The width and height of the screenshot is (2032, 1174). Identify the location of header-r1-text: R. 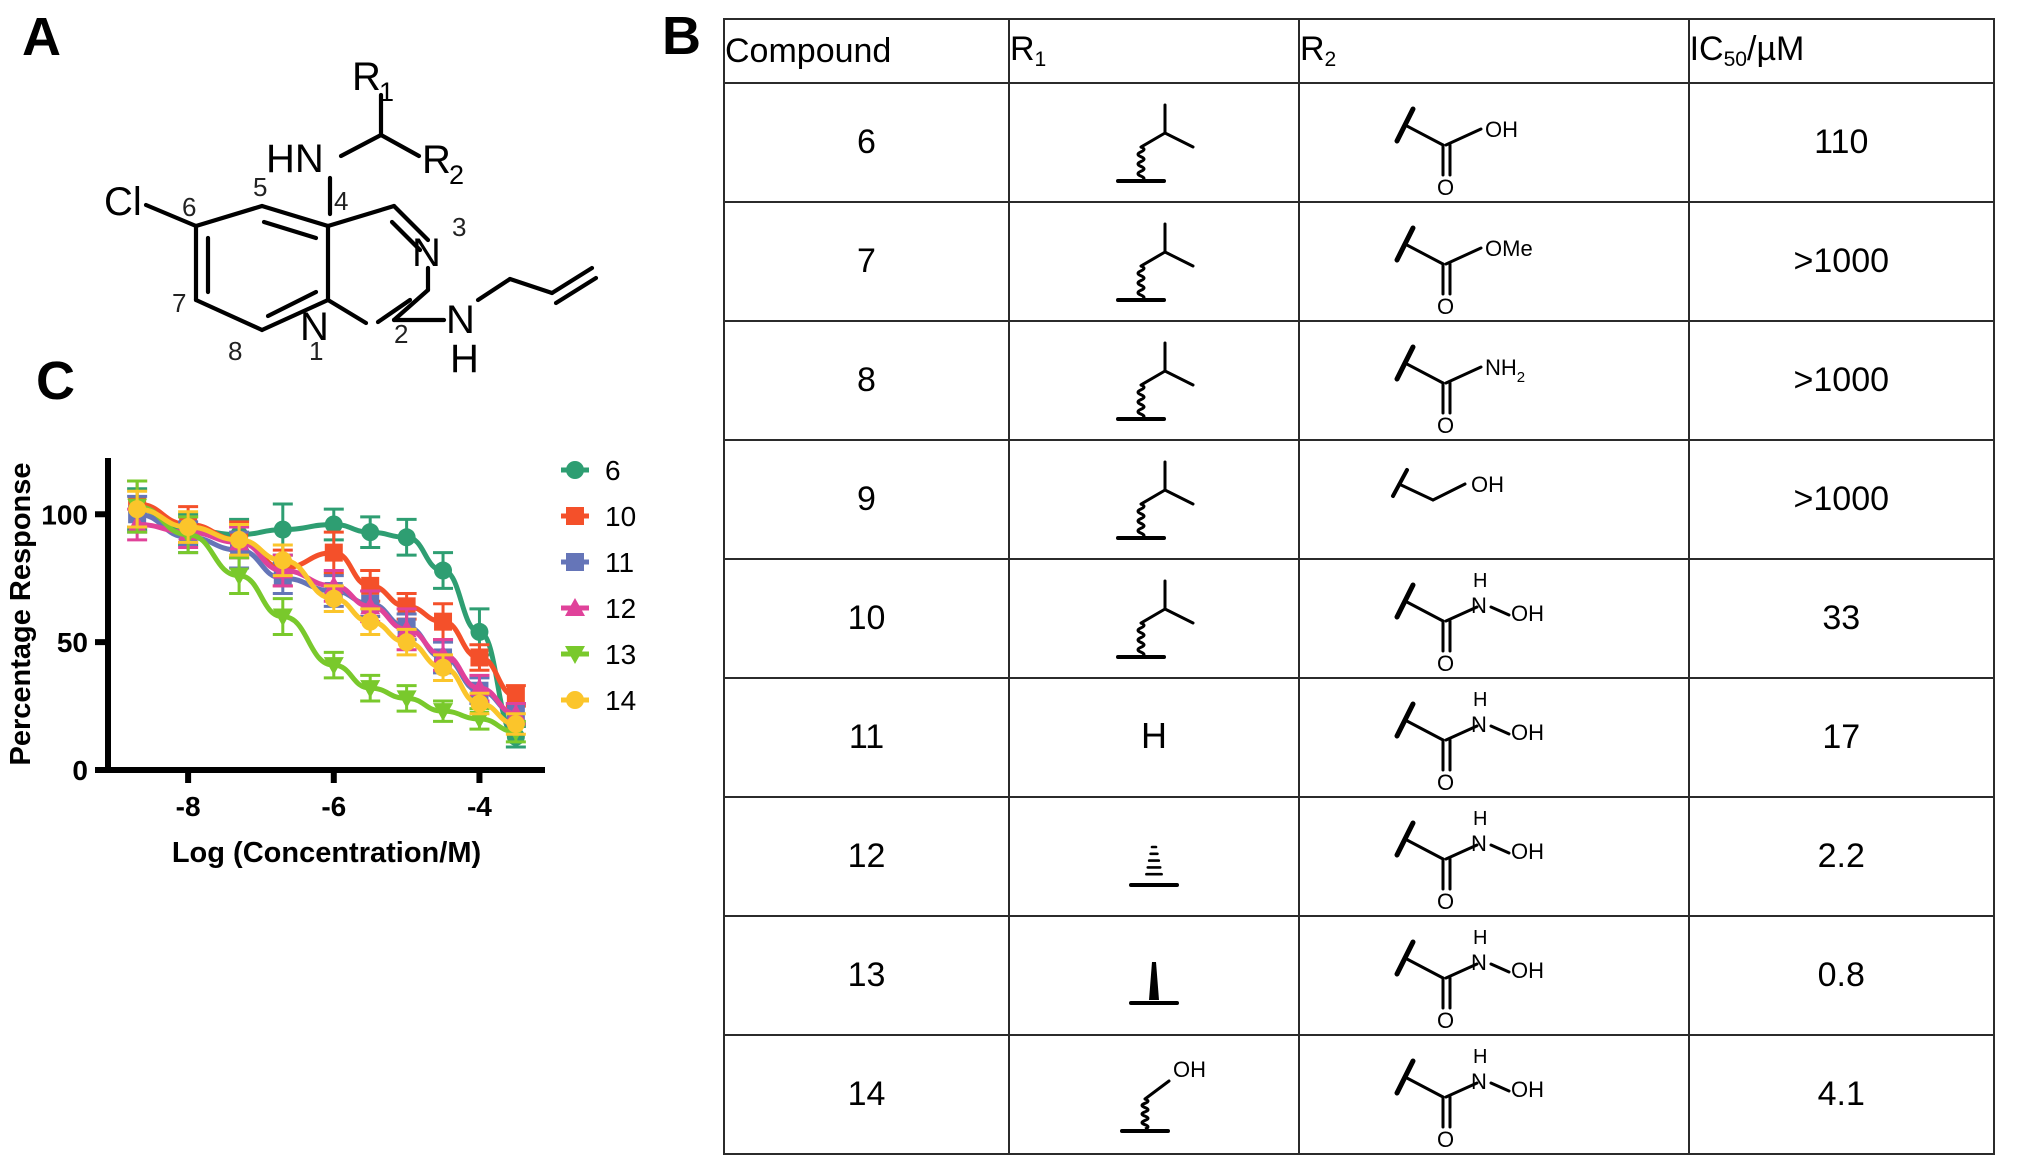
(1022, 49).